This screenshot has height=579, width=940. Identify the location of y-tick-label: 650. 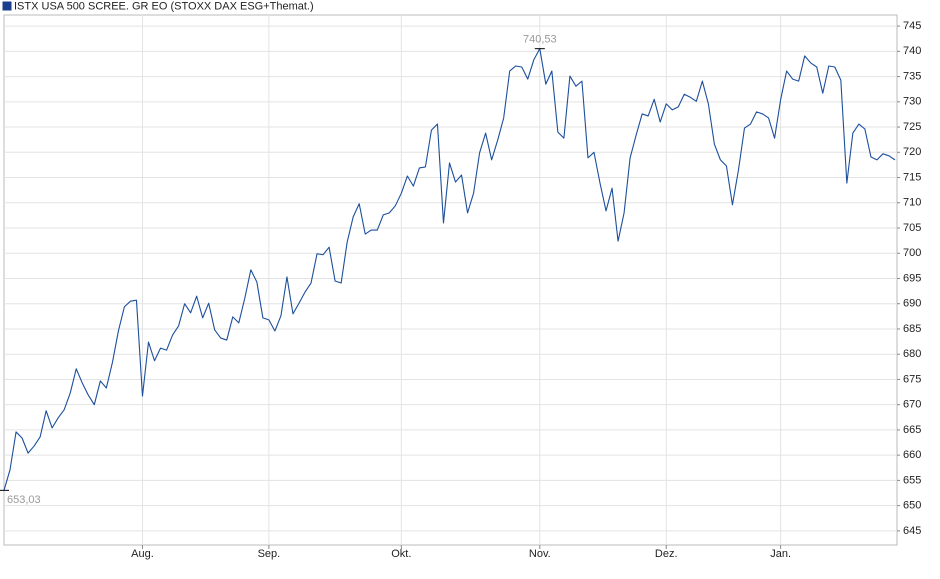
(912, 506).